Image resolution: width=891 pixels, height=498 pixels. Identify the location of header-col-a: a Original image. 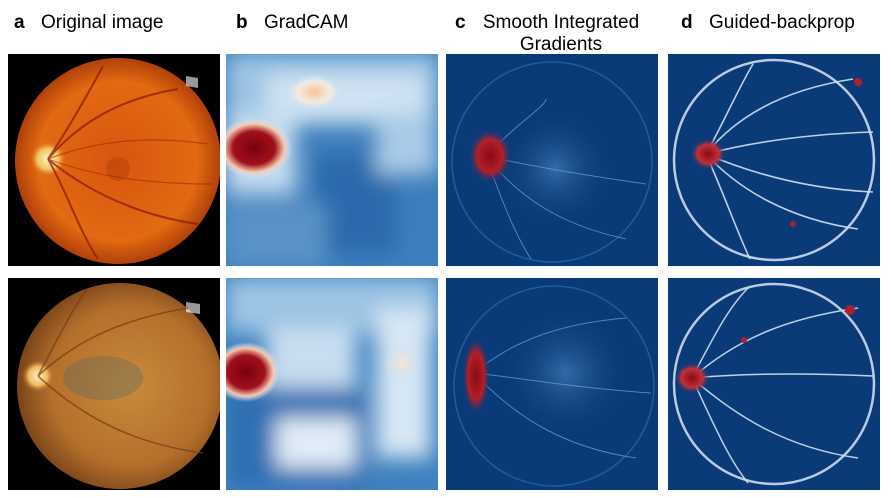
(114, 26).